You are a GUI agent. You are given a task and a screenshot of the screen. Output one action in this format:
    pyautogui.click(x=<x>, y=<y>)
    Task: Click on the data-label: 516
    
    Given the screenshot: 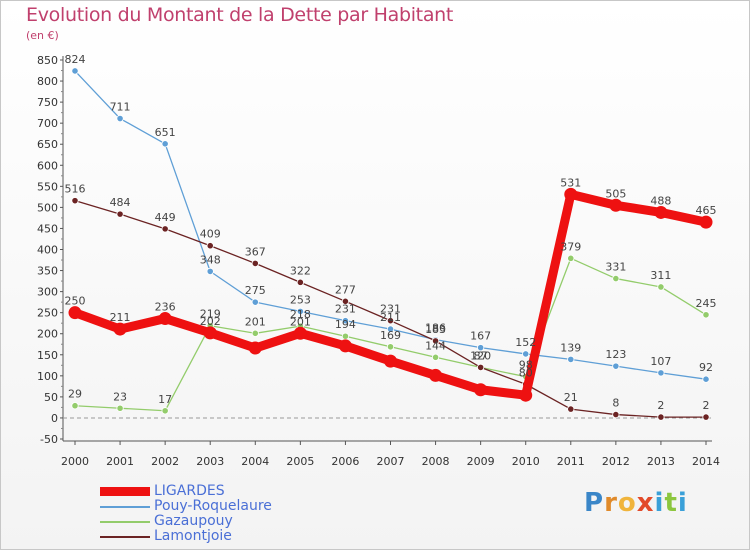 What is the action you would take?
    pyautogui.click(x=75, y=189)
    